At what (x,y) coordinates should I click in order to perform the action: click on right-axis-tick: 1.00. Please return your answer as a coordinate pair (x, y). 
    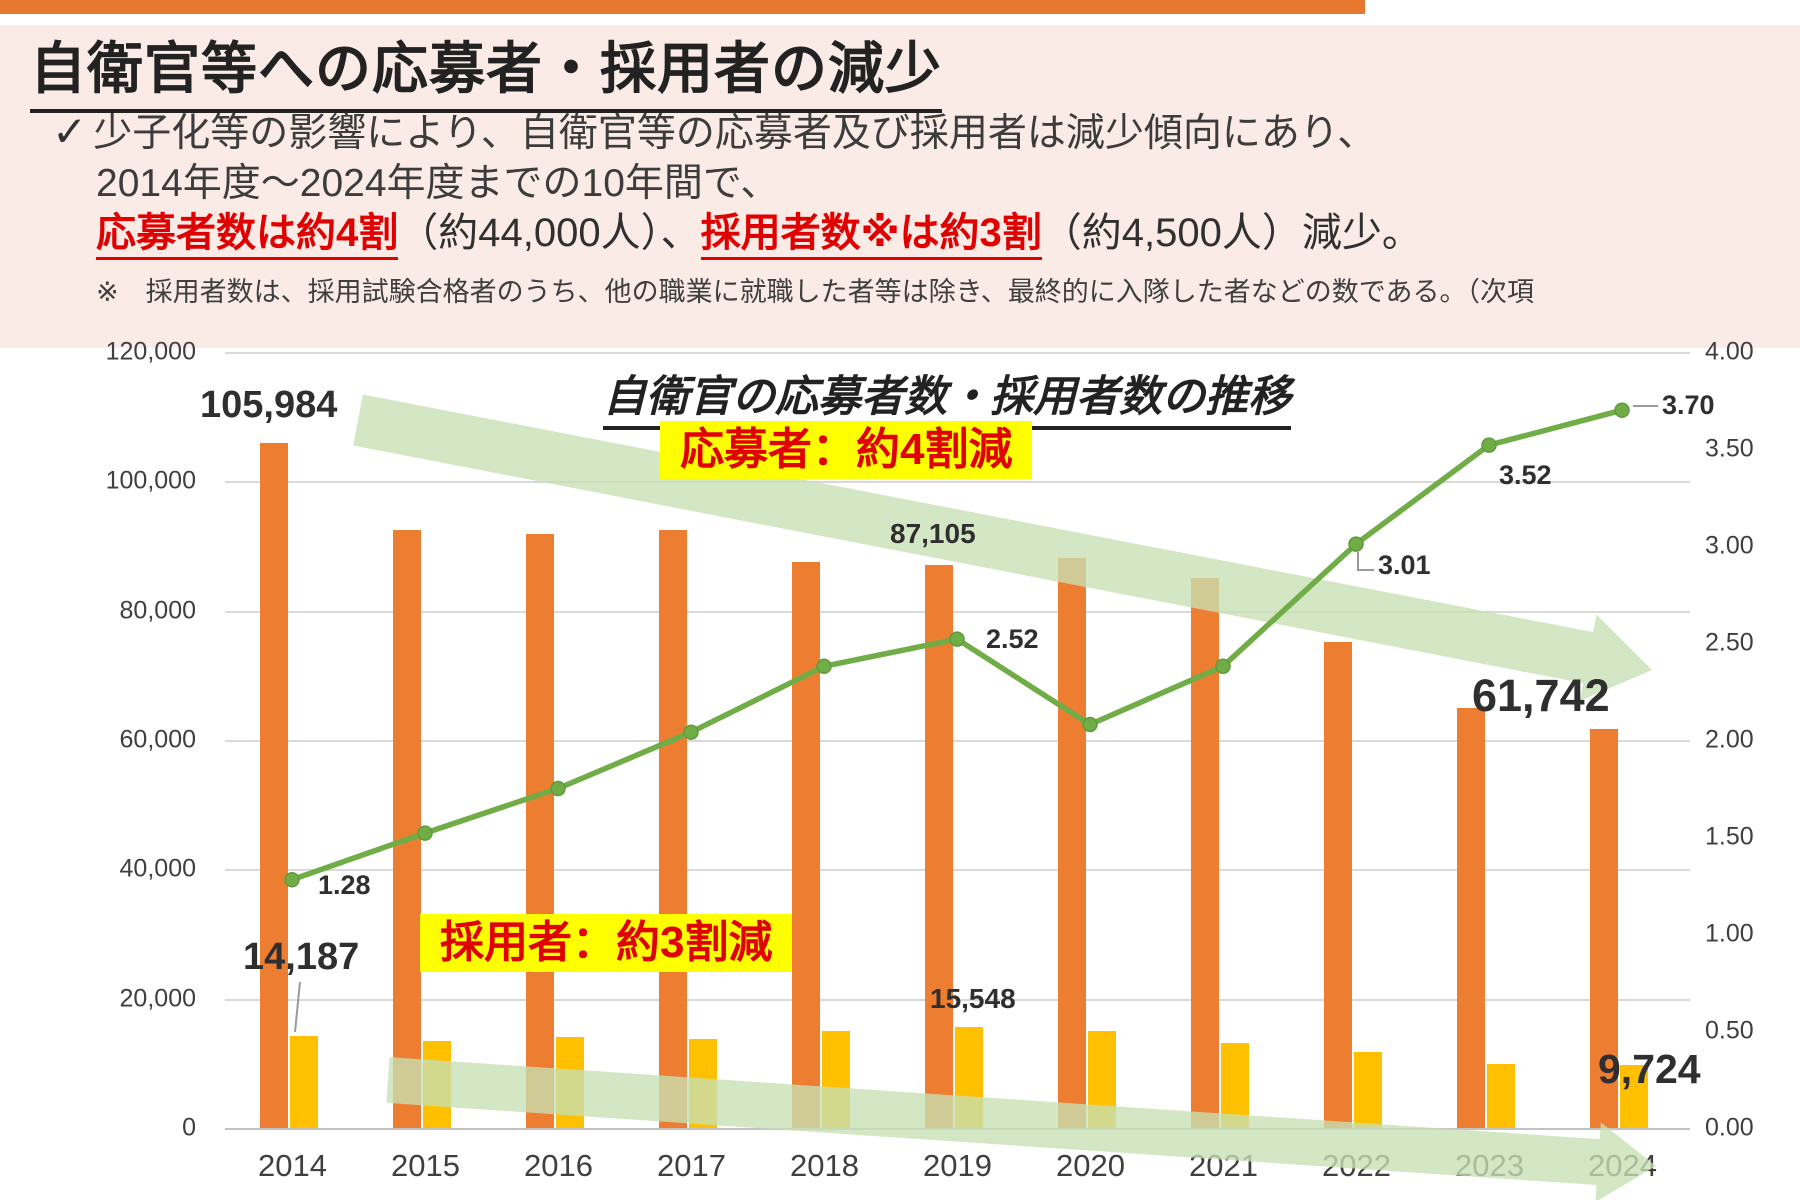
    Looking at the image, I should click on (1729, 933).